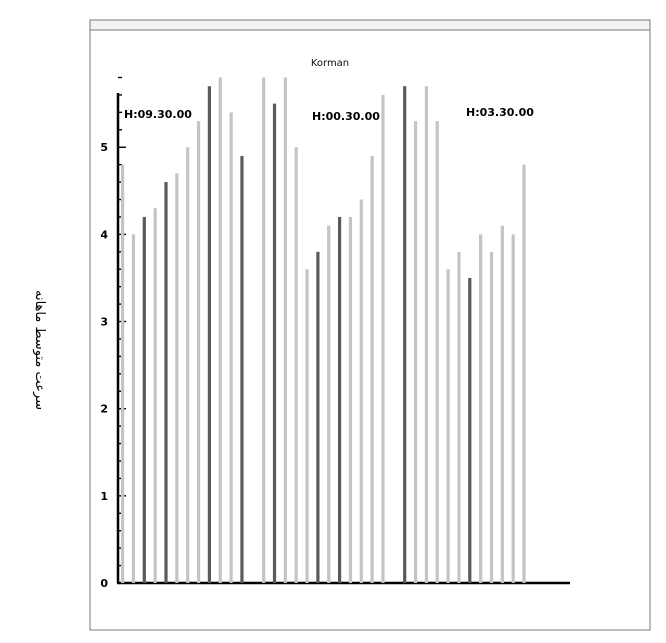 The width and height of the screenshot is (666, 643). I want to click on annotation-3: H:03.30.00, so click(500, 112).